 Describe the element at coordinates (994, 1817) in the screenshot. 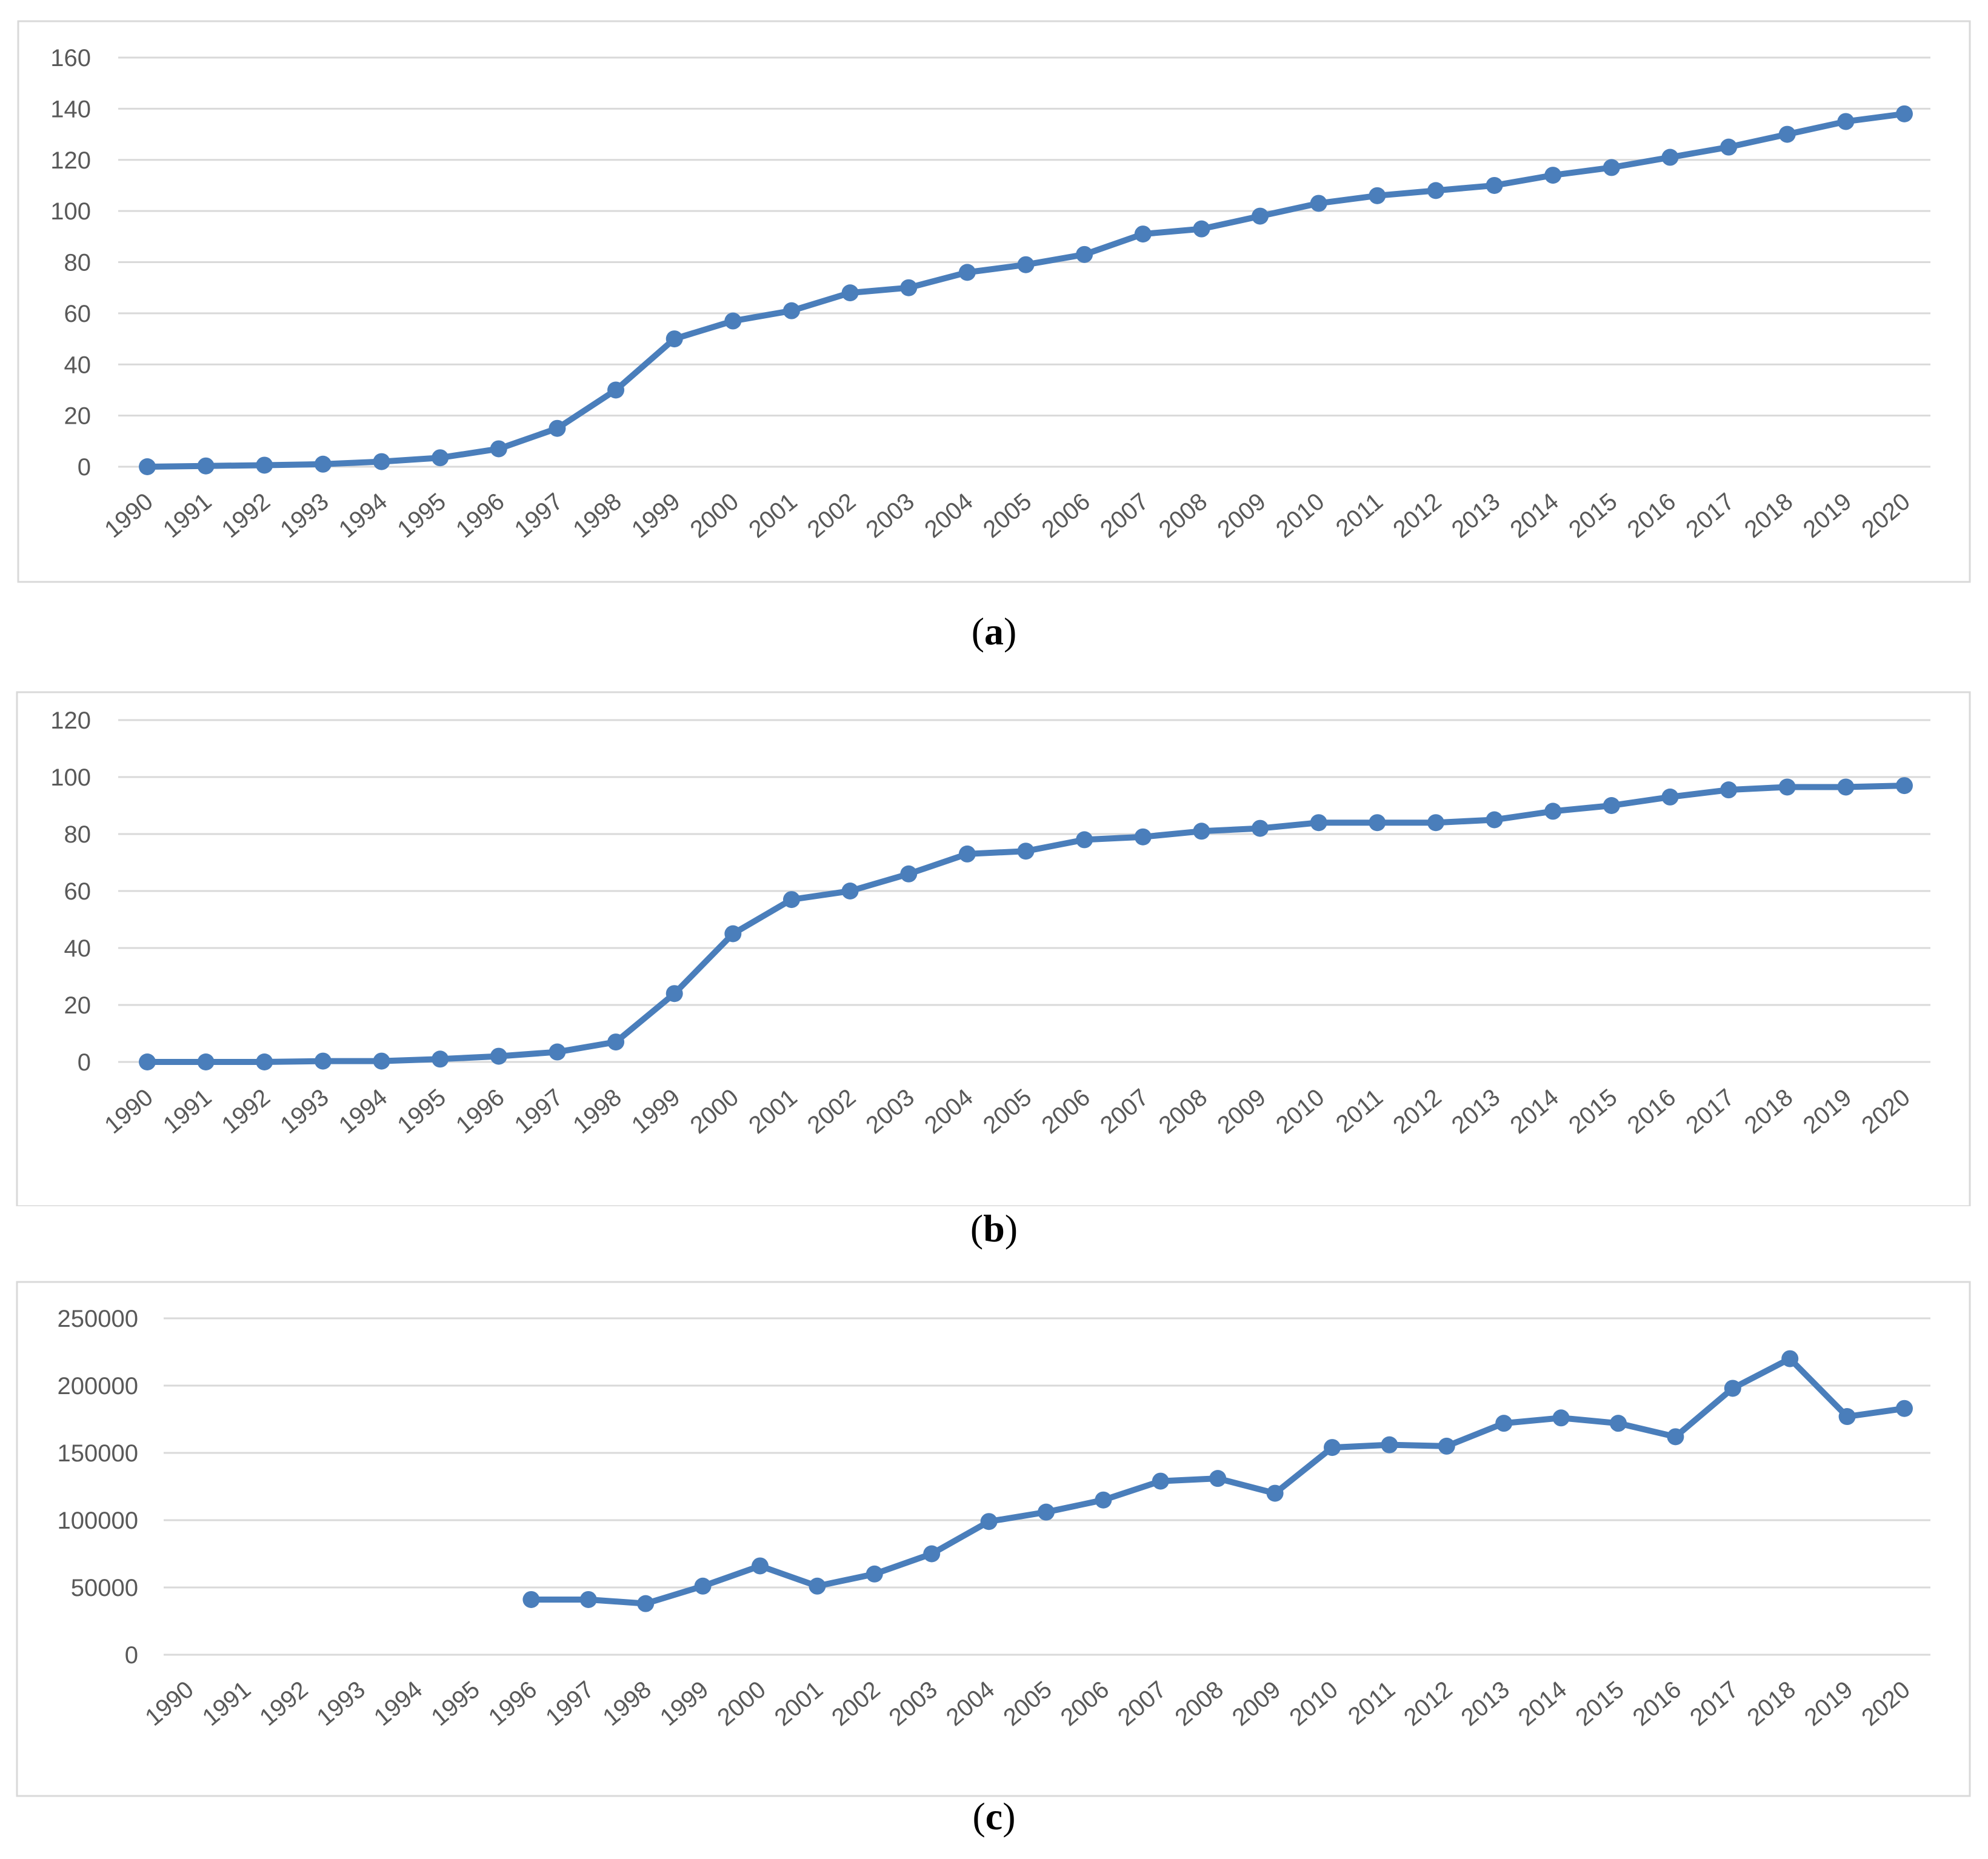

I see `caption-c-letter: c` at that location.